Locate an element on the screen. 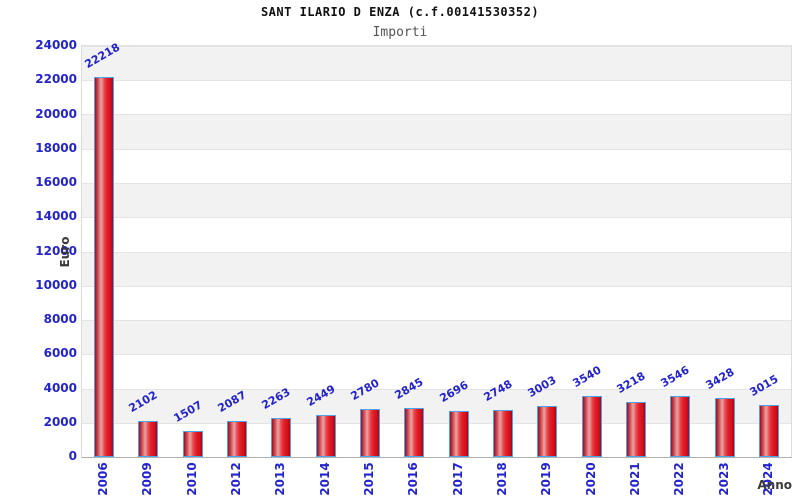 This screenshot has height=500, width=800. bar-2012 is located at coordinates (237, 439).